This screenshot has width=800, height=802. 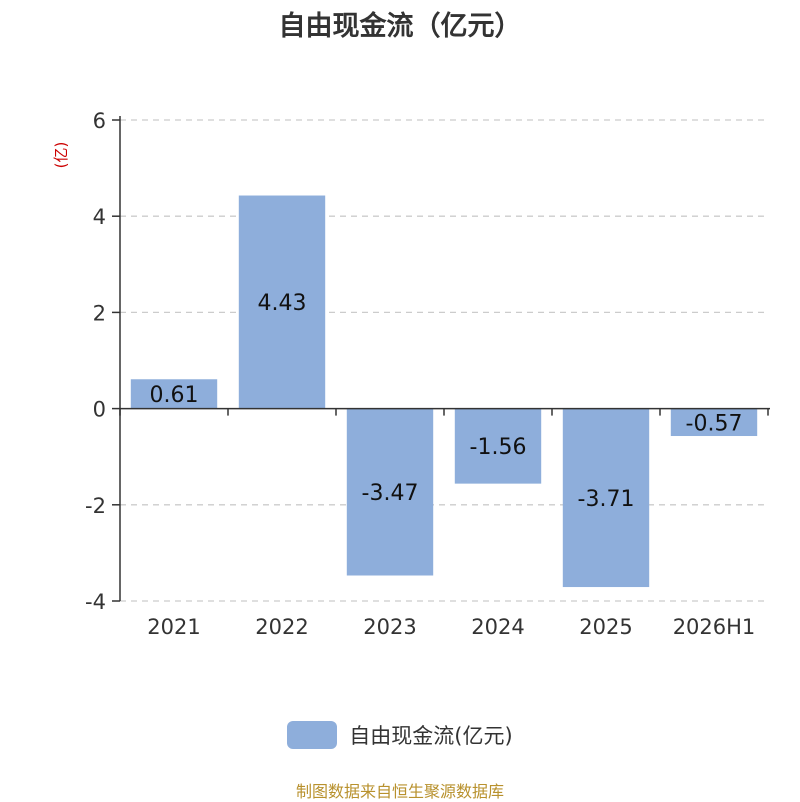 I want to click on data-label: -3.47, so click(x=390, y=493).